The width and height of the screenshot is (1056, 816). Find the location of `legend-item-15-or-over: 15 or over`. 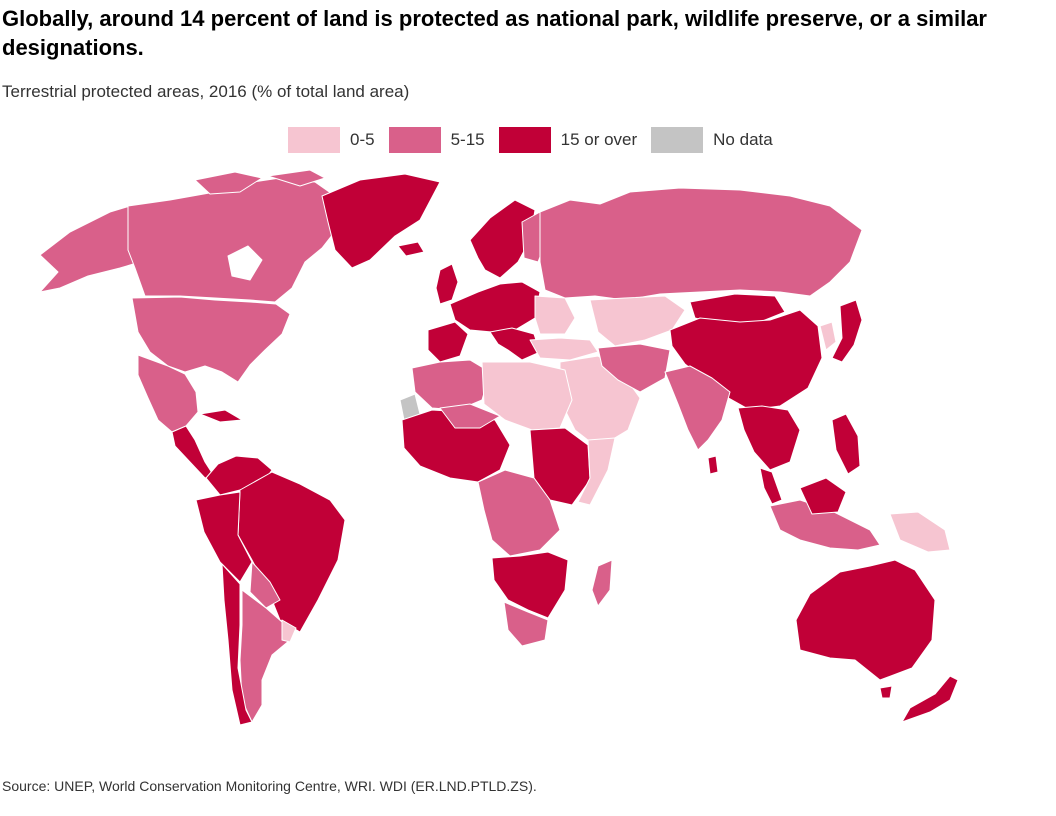

legend-item-15-or-over: 15 or over is located at coordinates (568, 140).